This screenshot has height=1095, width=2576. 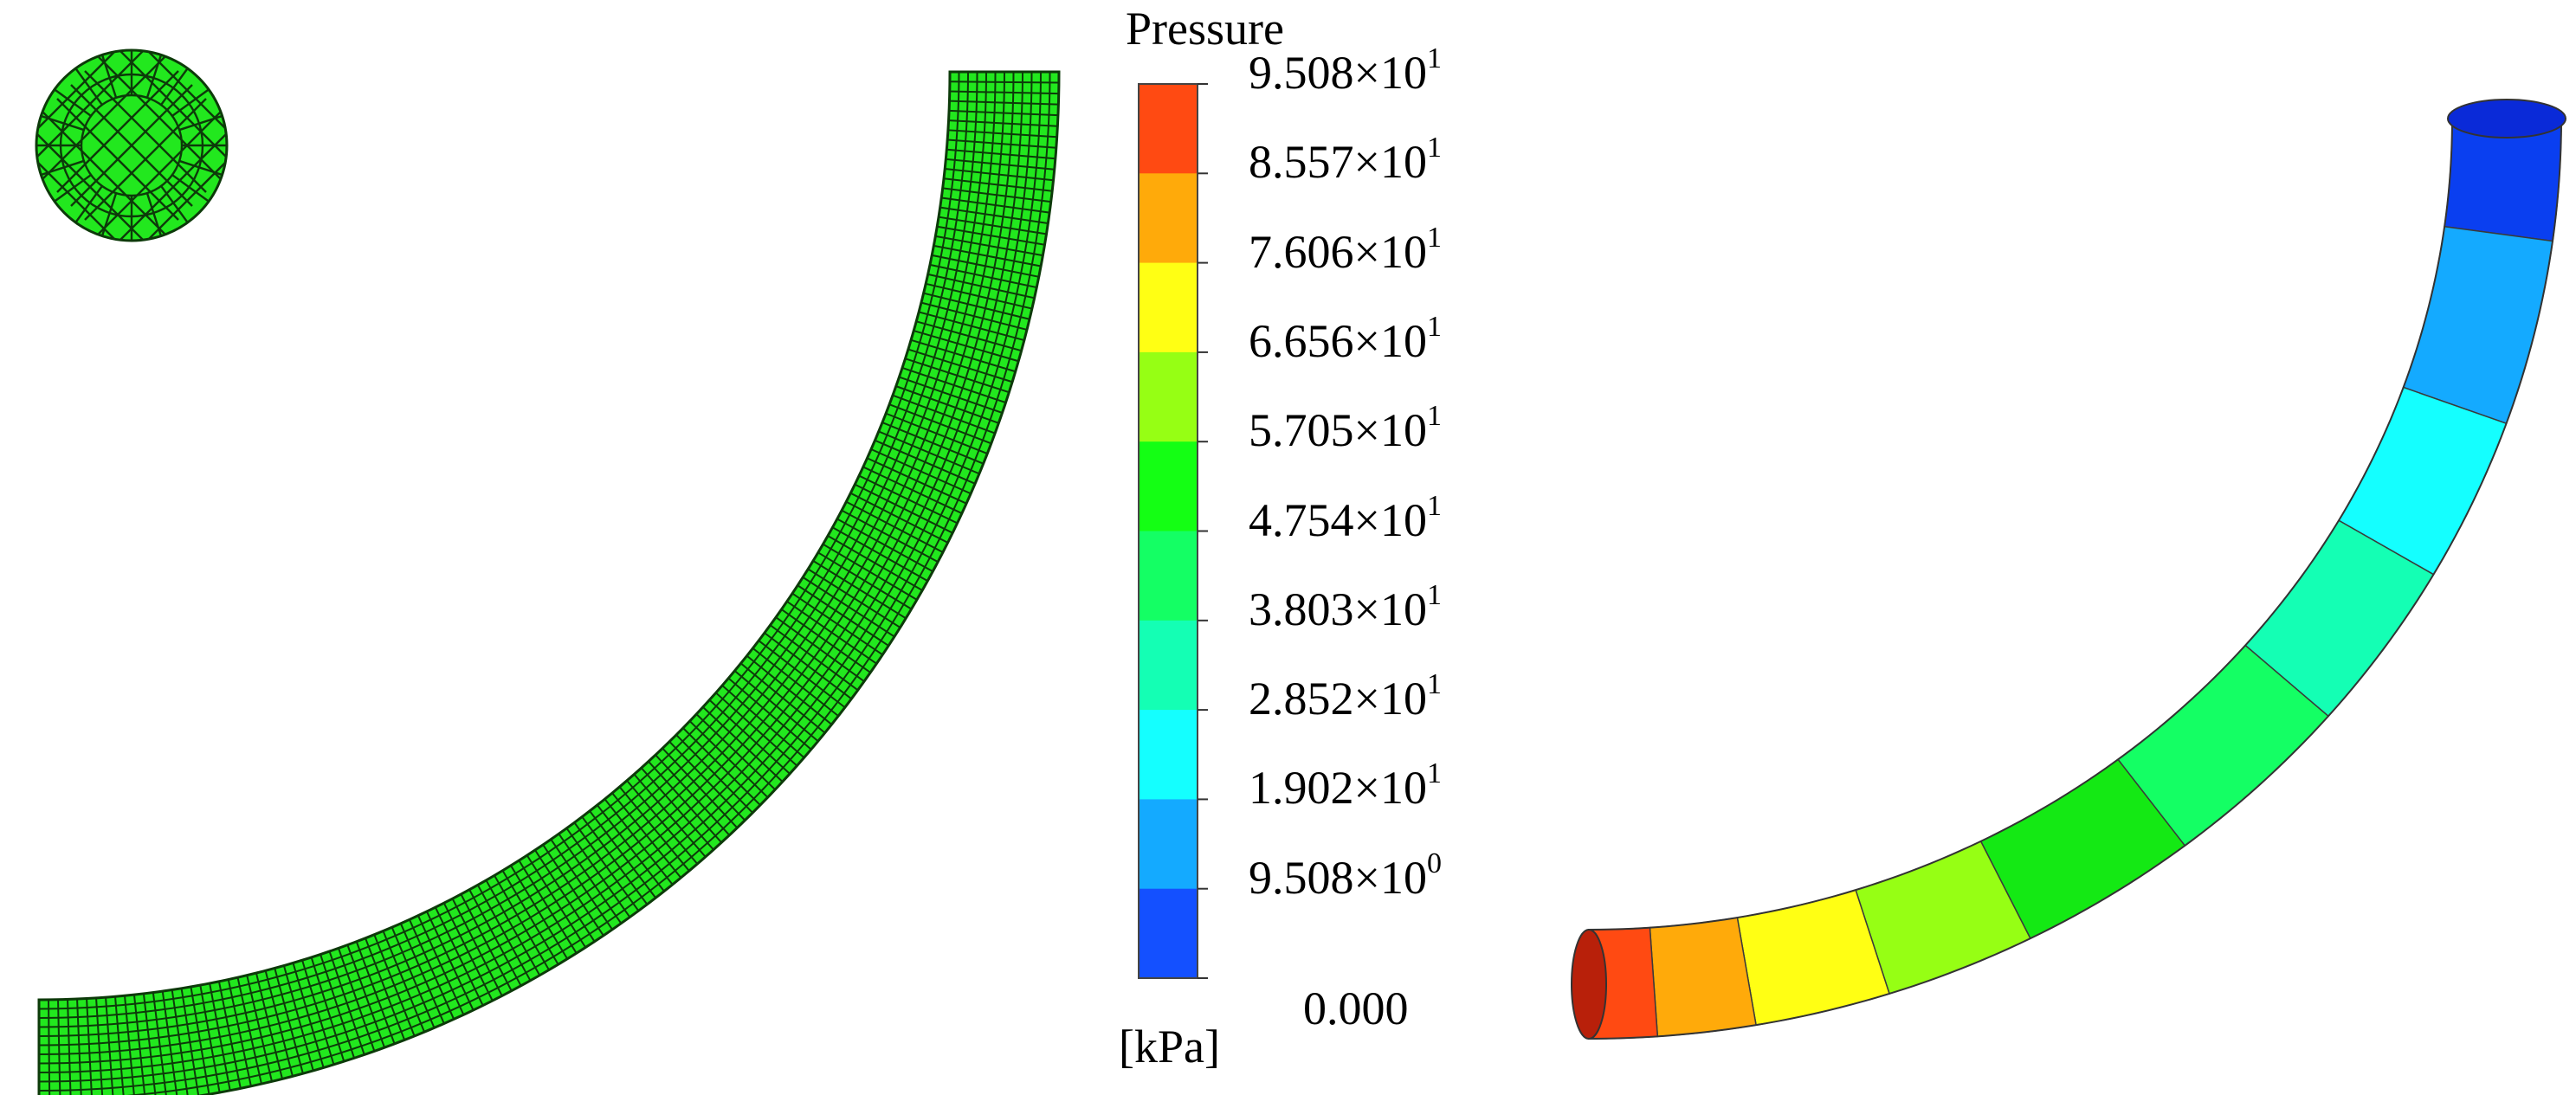 What do you see at coordinates (2506, 119) in the screenshot?
I see `outlet-face` at bounding box center [2506, 119].